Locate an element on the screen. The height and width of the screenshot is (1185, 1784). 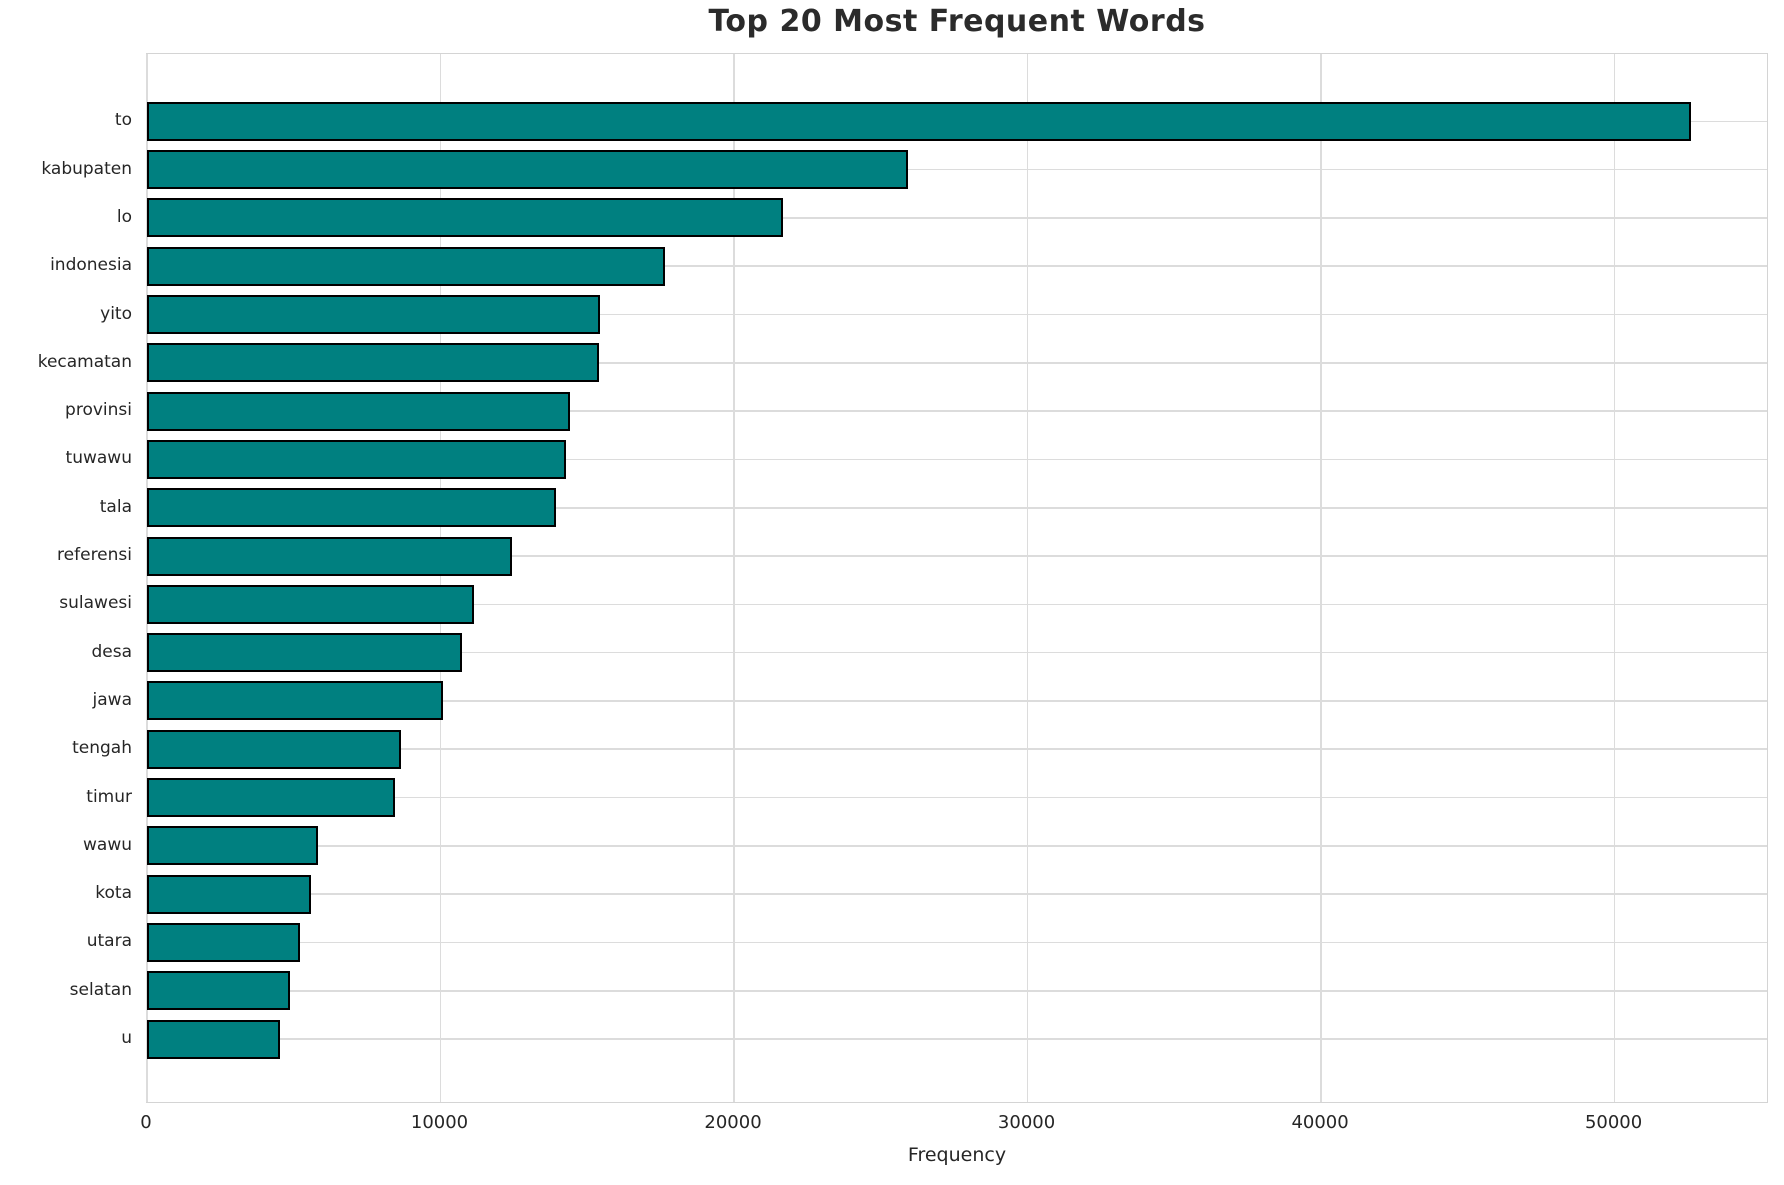
bar-timur is located at coordinates (271, 798).